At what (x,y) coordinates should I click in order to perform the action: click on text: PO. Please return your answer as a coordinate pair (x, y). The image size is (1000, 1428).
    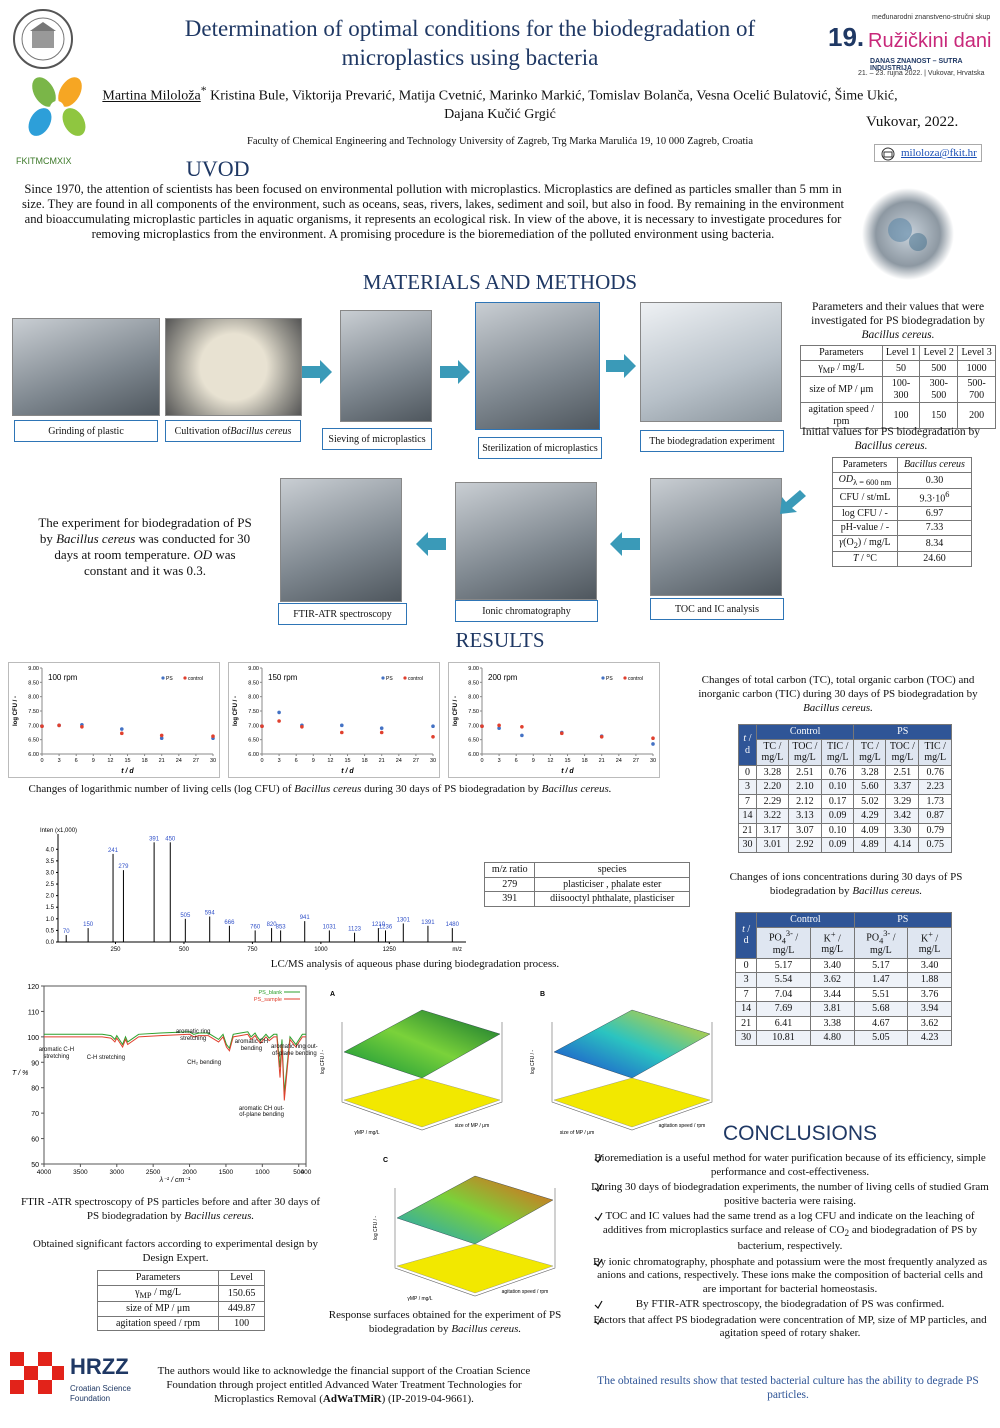
    Looking at the image, I should click on (775, 937).